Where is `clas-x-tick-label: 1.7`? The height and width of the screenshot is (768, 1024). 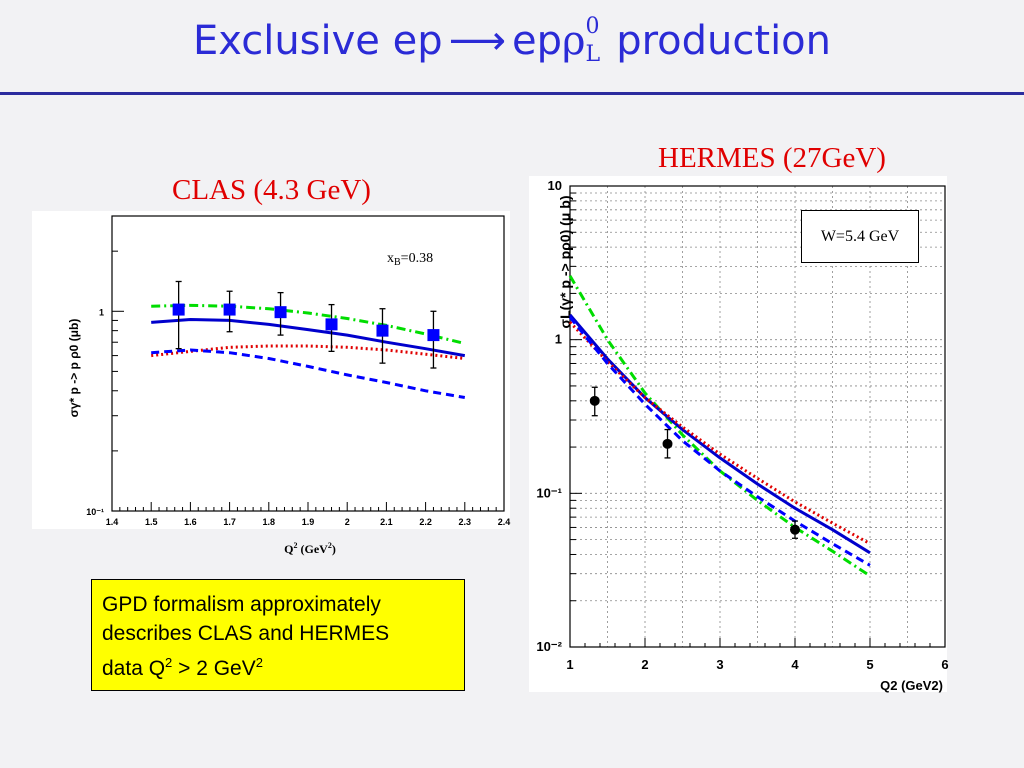
clas-x-tick-label: 1.7 is located at coordinates (229, 522).